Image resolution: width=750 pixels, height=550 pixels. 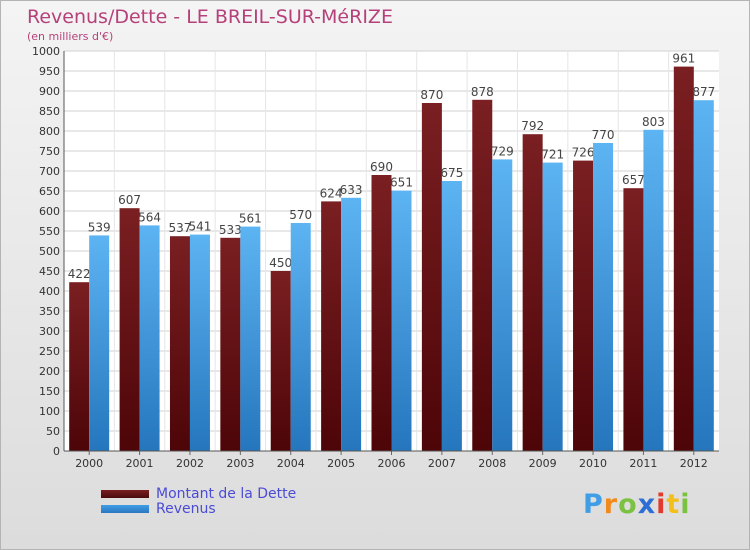 I want to click on data-label: 422, so click(x=79, y=274).